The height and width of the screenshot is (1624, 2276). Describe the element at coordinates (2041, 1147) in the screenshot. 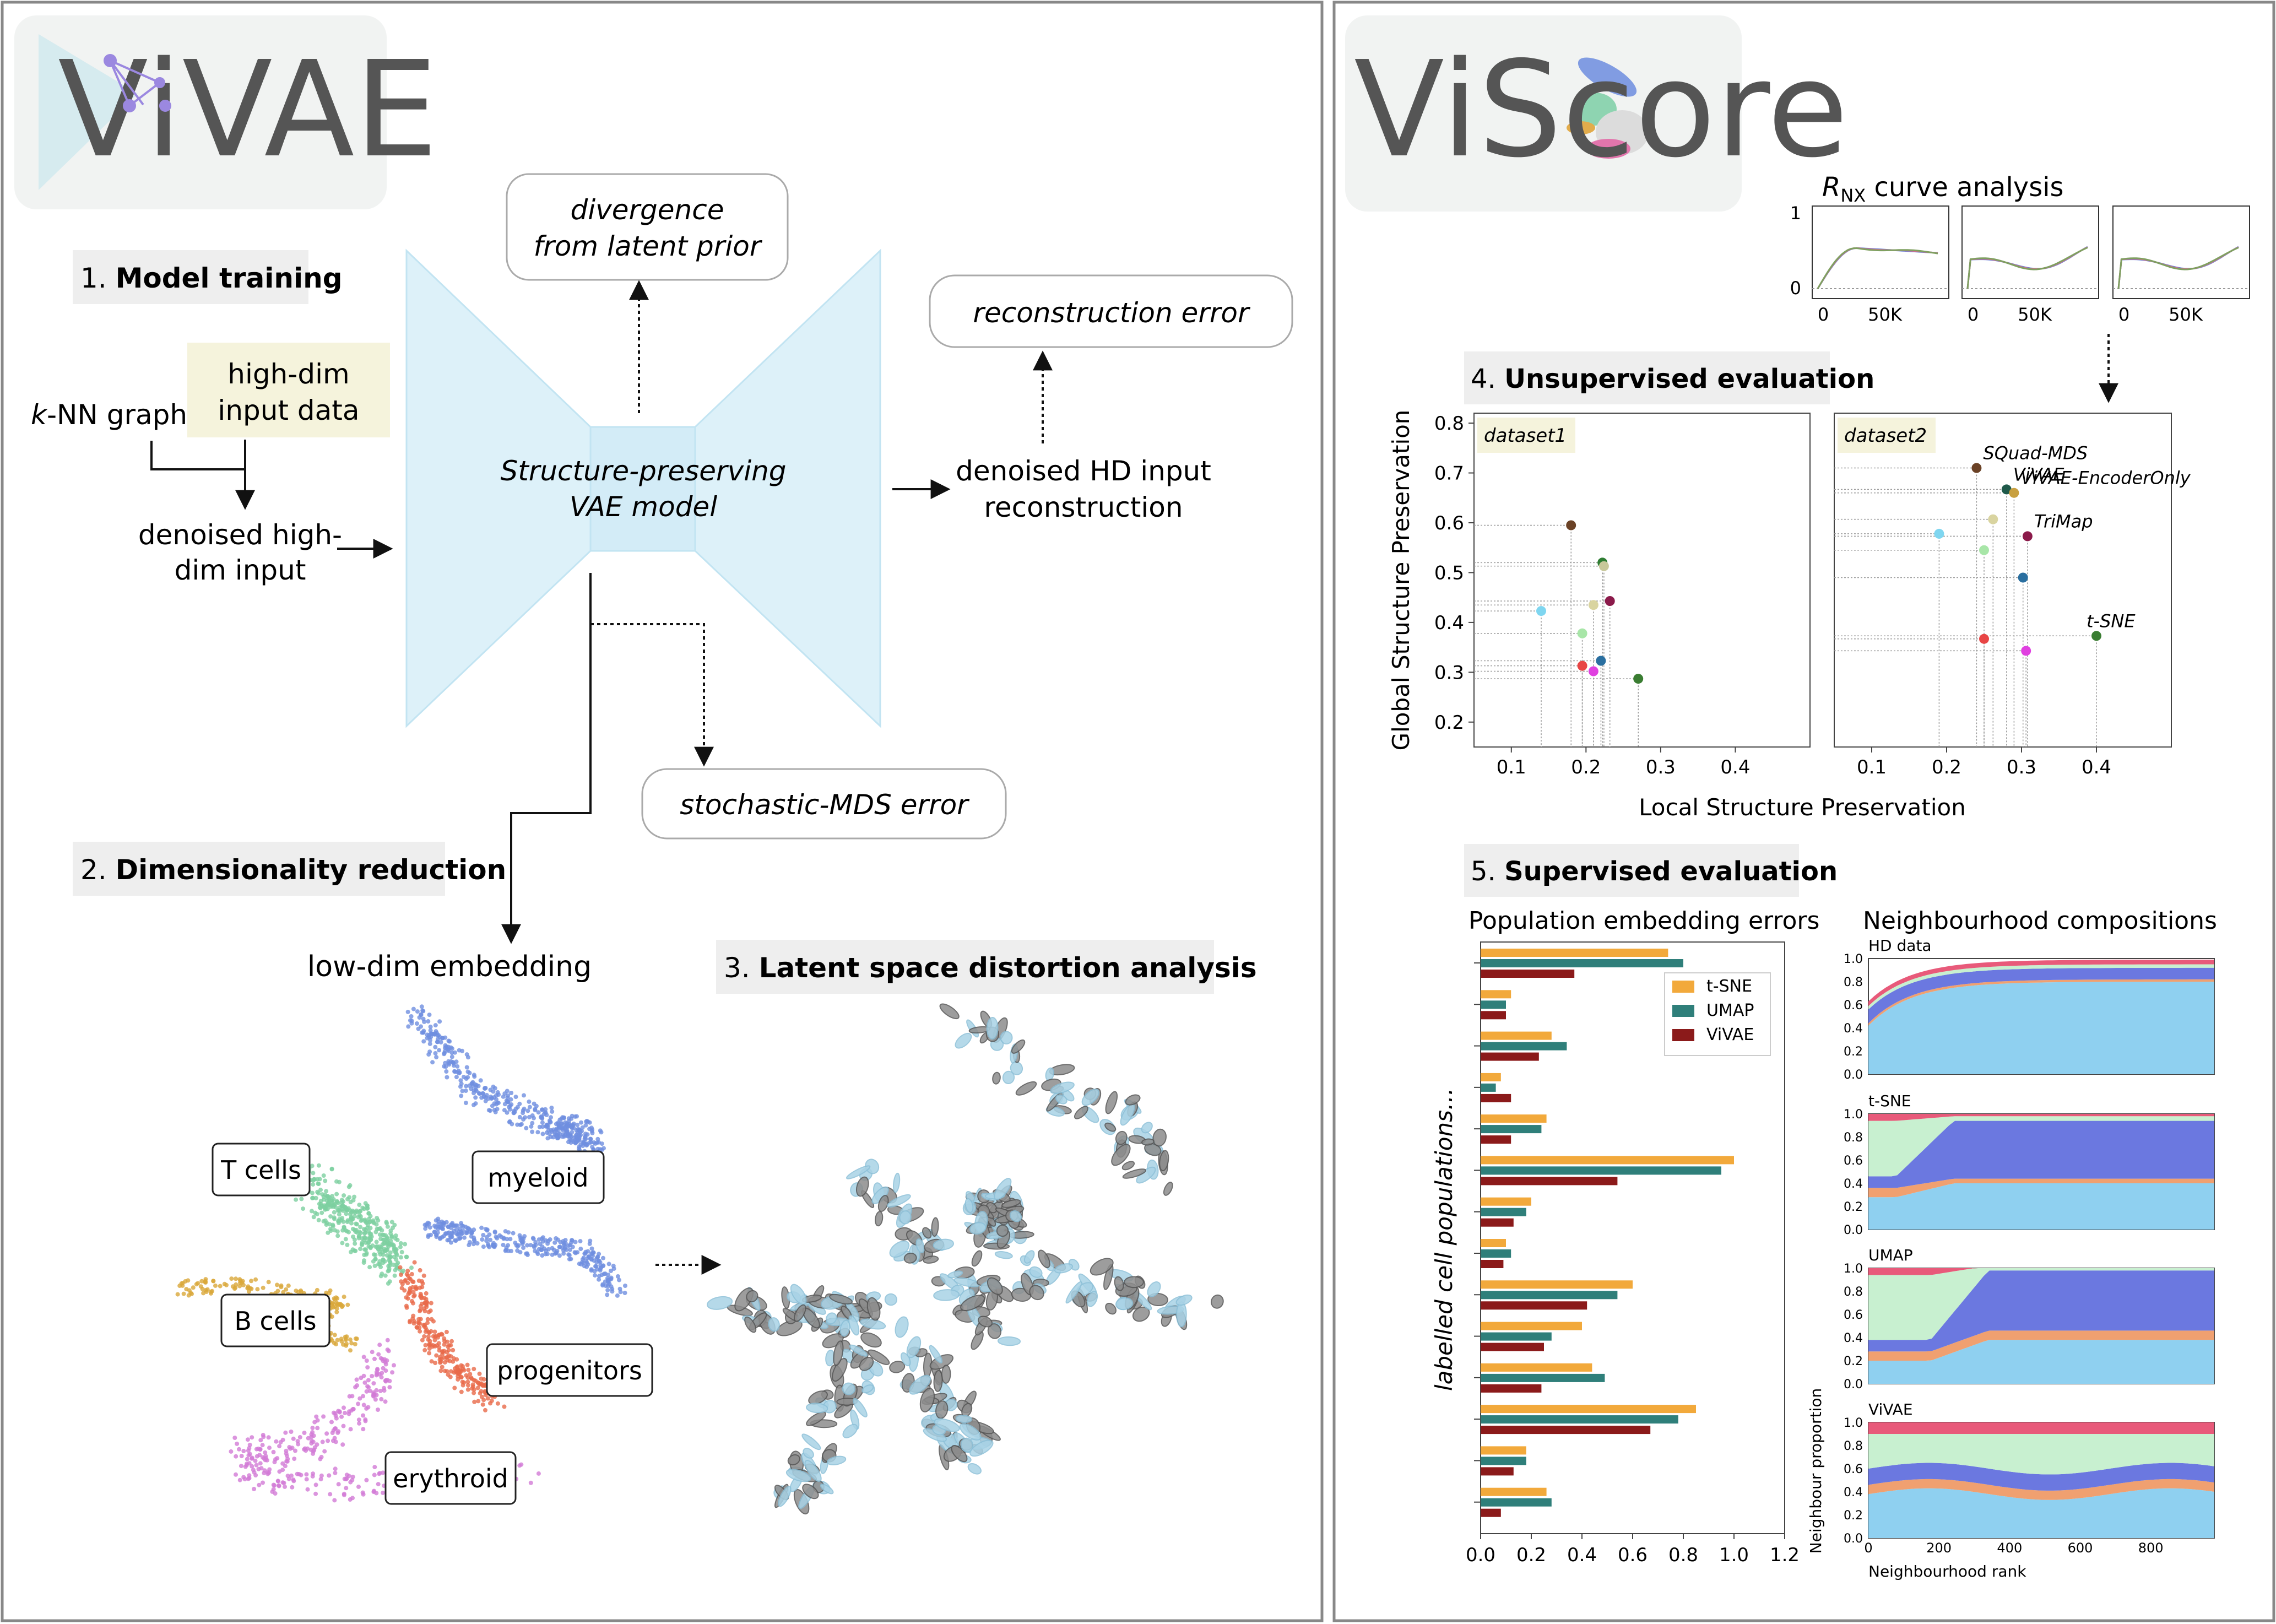

I see `composition-area` at that location.